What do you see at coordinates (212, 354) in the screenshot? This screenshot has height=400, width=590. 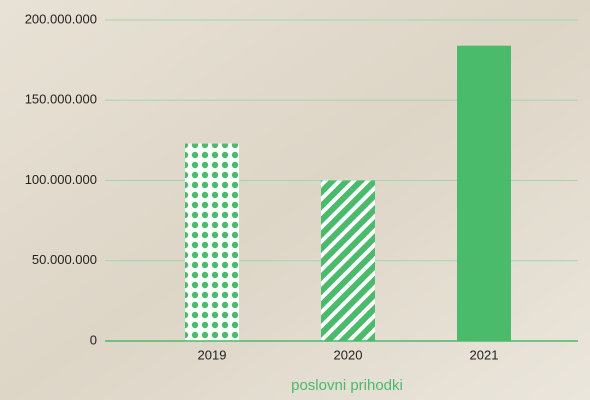 I see `x-tick-label: 2019` at bounding box center [212, 354].